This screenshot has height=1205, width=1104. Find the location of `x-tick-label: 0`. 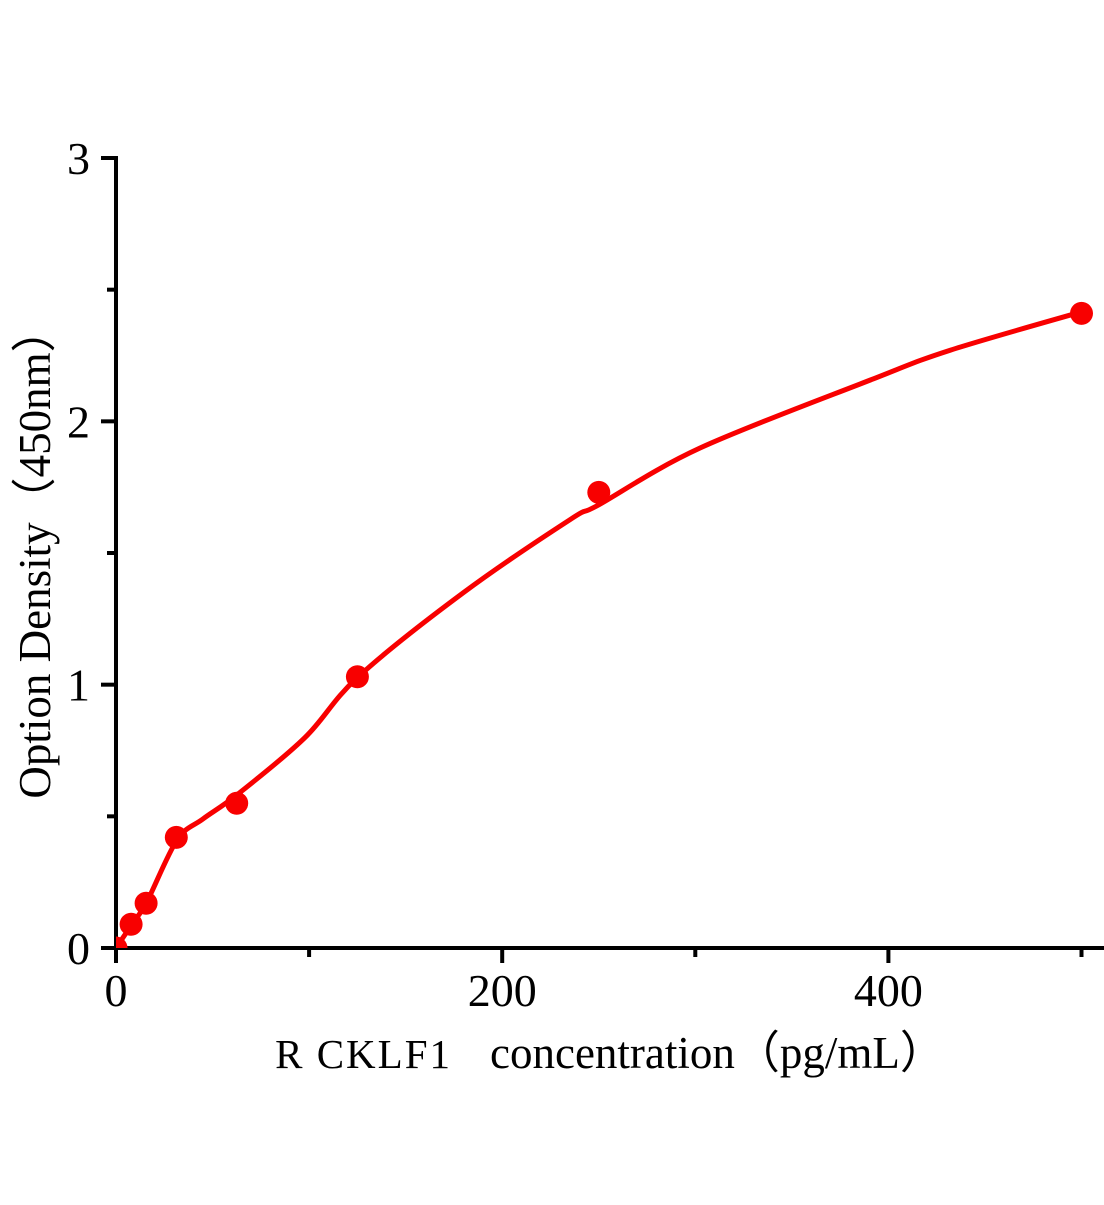

x-tick-label: 0 is located at coordinates (116, 990).